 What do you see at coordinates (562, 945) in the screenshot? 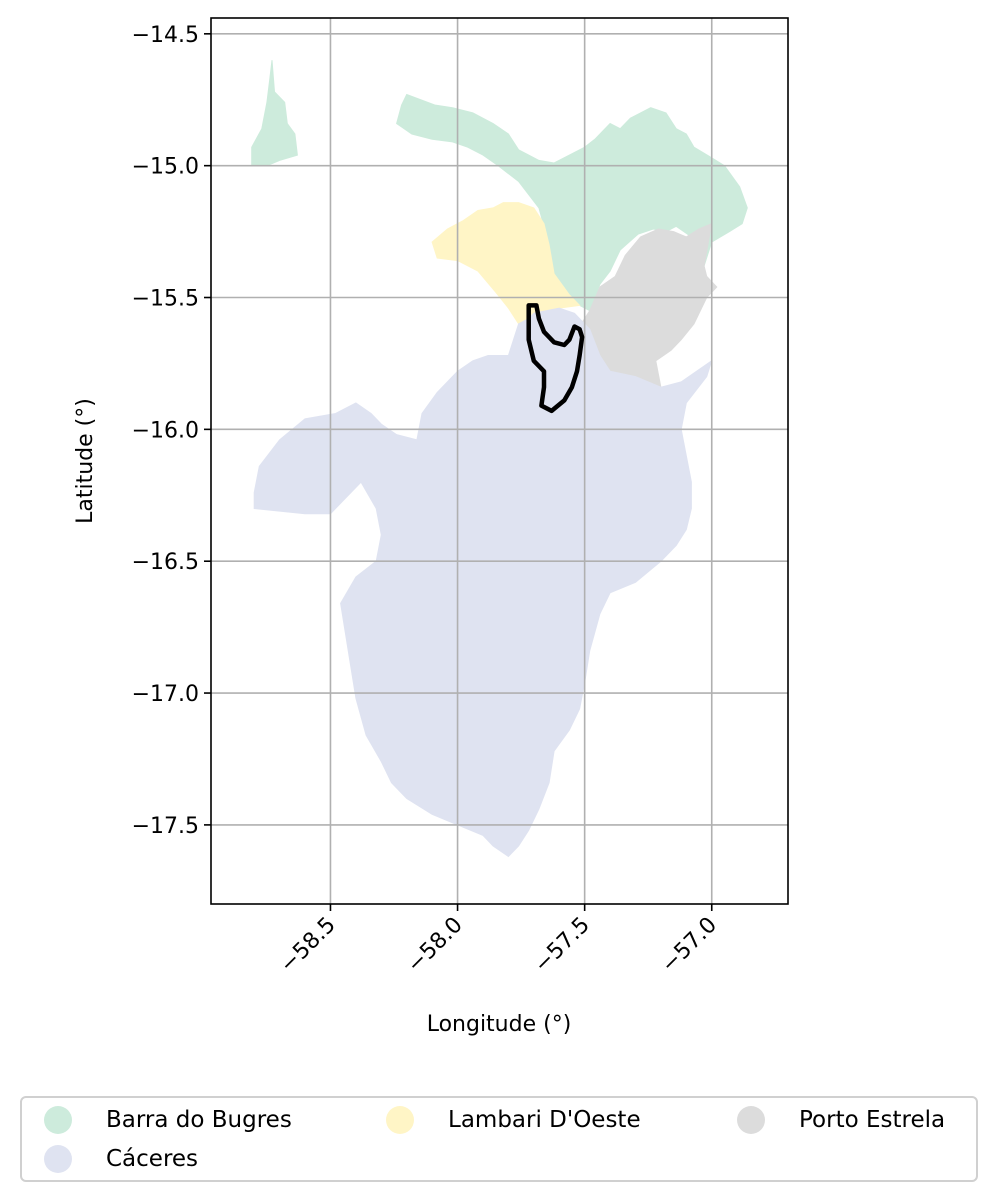
I see `x-tick-label: −57.5` at bounding box center [562, 945].